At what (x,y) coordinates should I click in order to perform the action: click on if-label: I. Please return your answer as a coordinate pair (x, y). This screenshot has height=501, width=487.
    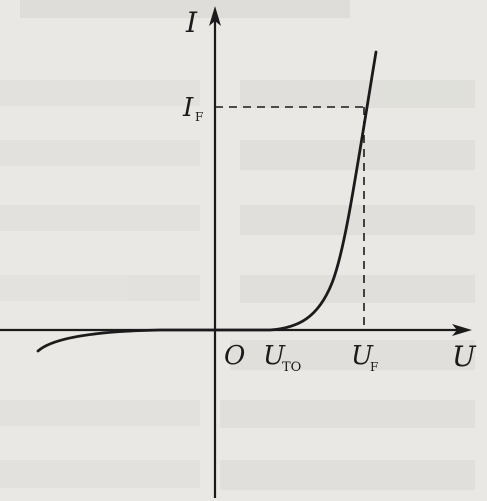
    Looking at the image, I should click on (188, 108).